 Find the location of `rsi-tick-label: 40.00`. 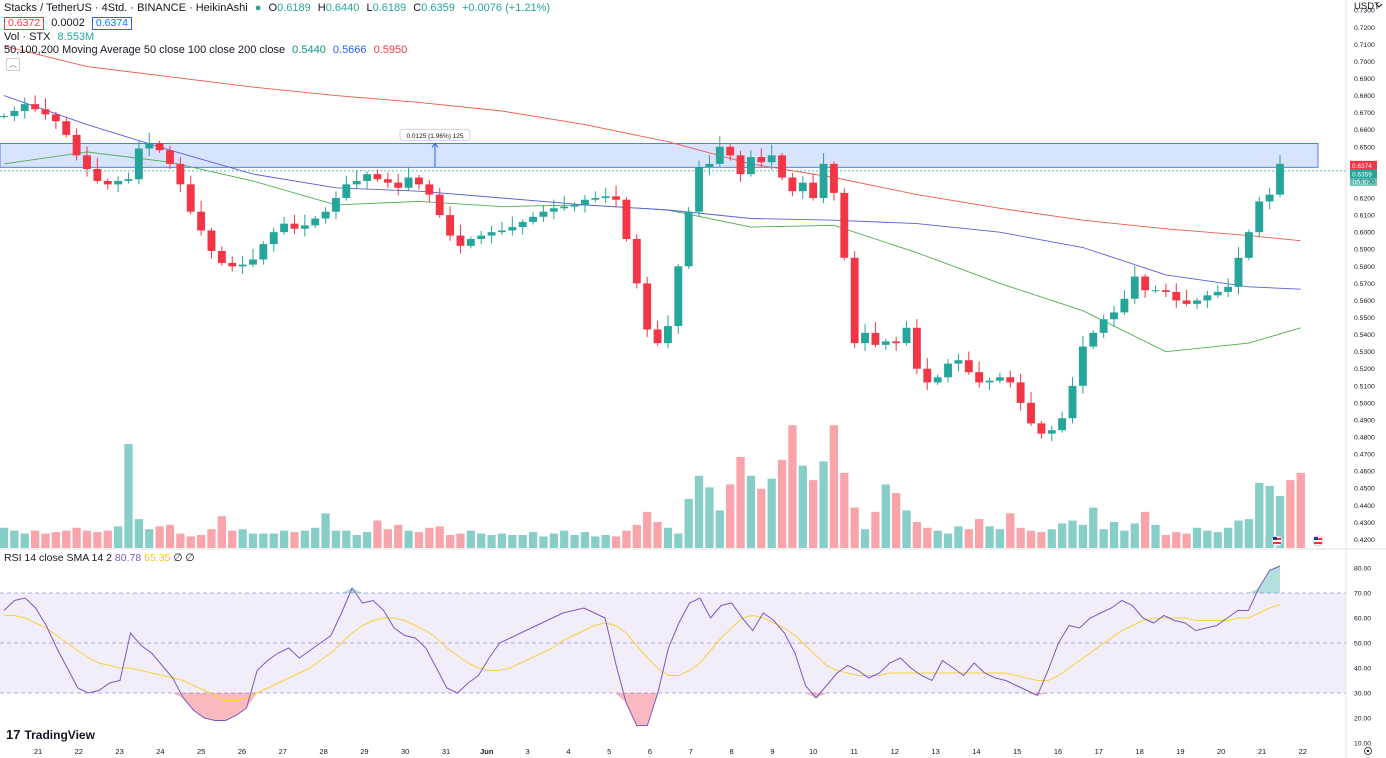

rsi-tick-label: 40.00 is located at coordinates (1362, 669).